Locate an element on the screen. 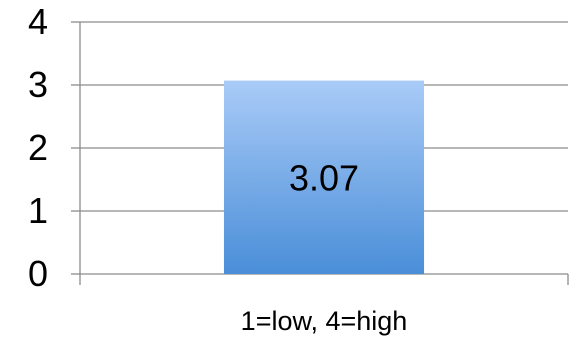 The height and width of the screenshot is (339, 579). y-tick-label: 0 is located at coordinates (38, 273).